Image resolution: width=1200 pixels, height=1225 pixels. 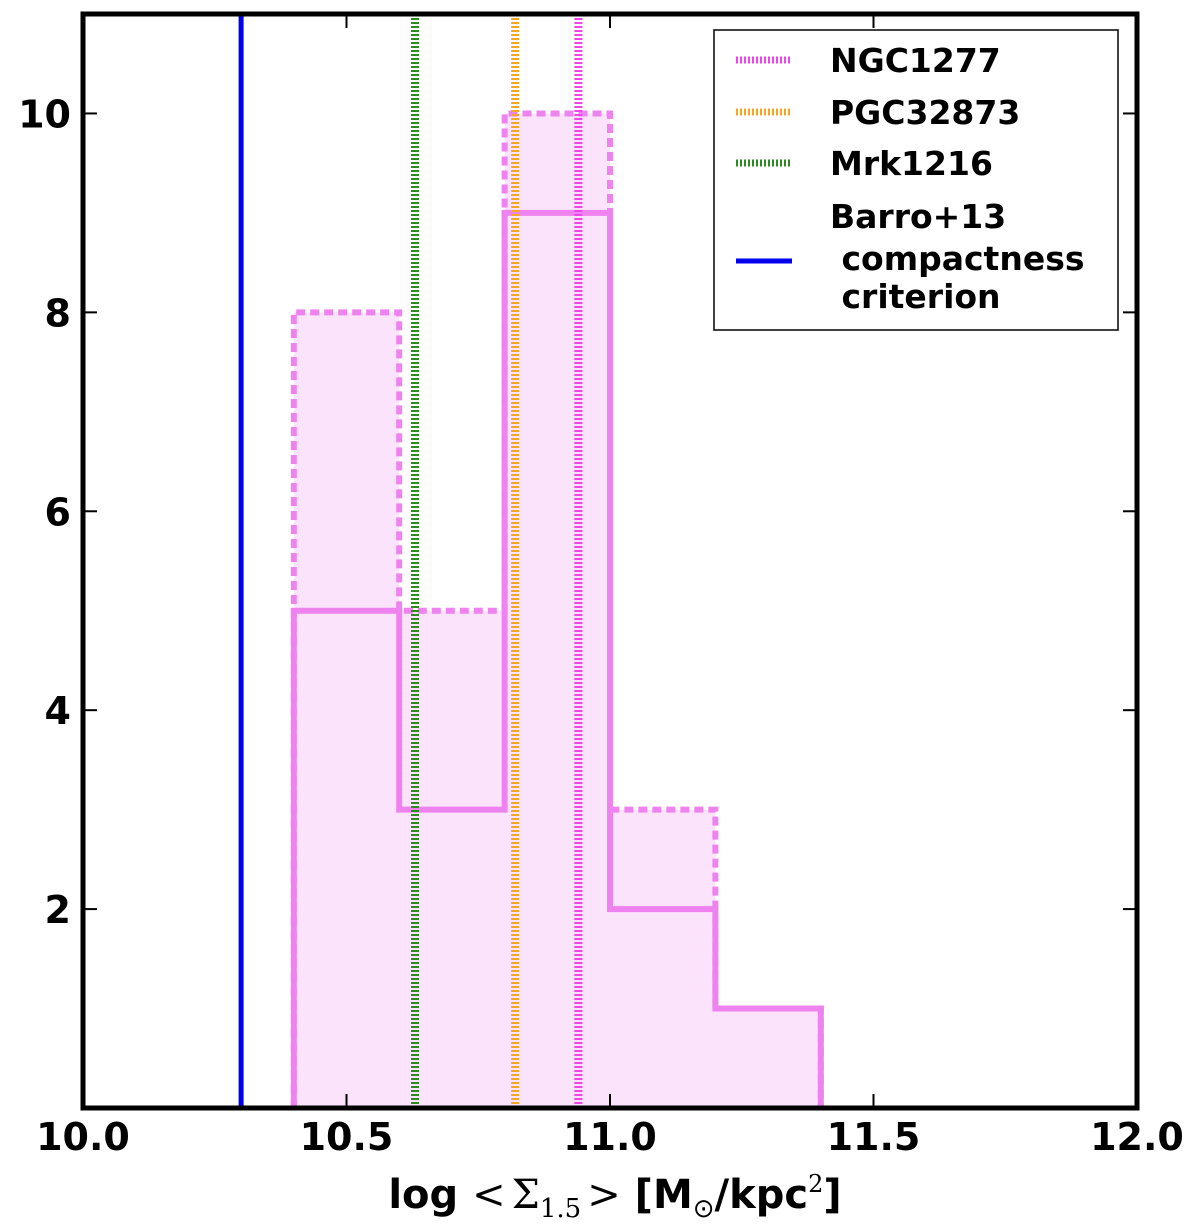 I want to click on x-label-unit-open: [M, so click(x=657, y=1195).